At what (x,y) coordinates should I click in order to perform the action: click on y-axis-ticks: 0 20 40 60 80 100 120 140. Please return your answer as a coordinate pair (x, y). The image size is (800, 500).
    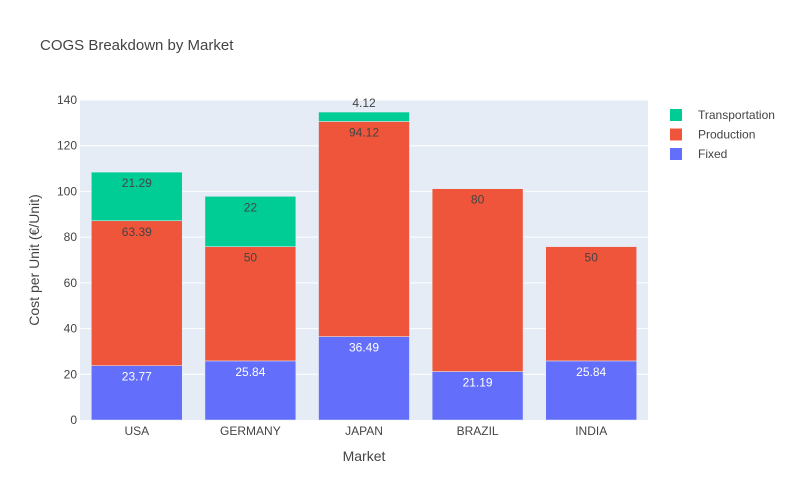
    Looking at the image, I should click on (67, 260).